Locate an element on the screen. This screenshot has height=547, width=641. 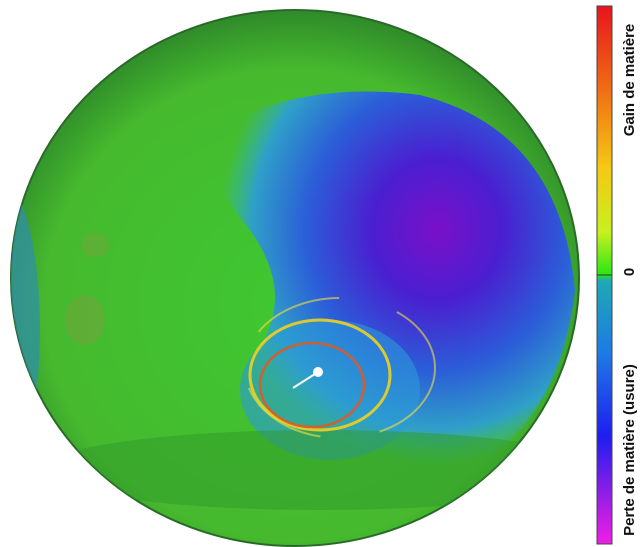
gain-label: Gain de matière is located at coordinates (629, 80).